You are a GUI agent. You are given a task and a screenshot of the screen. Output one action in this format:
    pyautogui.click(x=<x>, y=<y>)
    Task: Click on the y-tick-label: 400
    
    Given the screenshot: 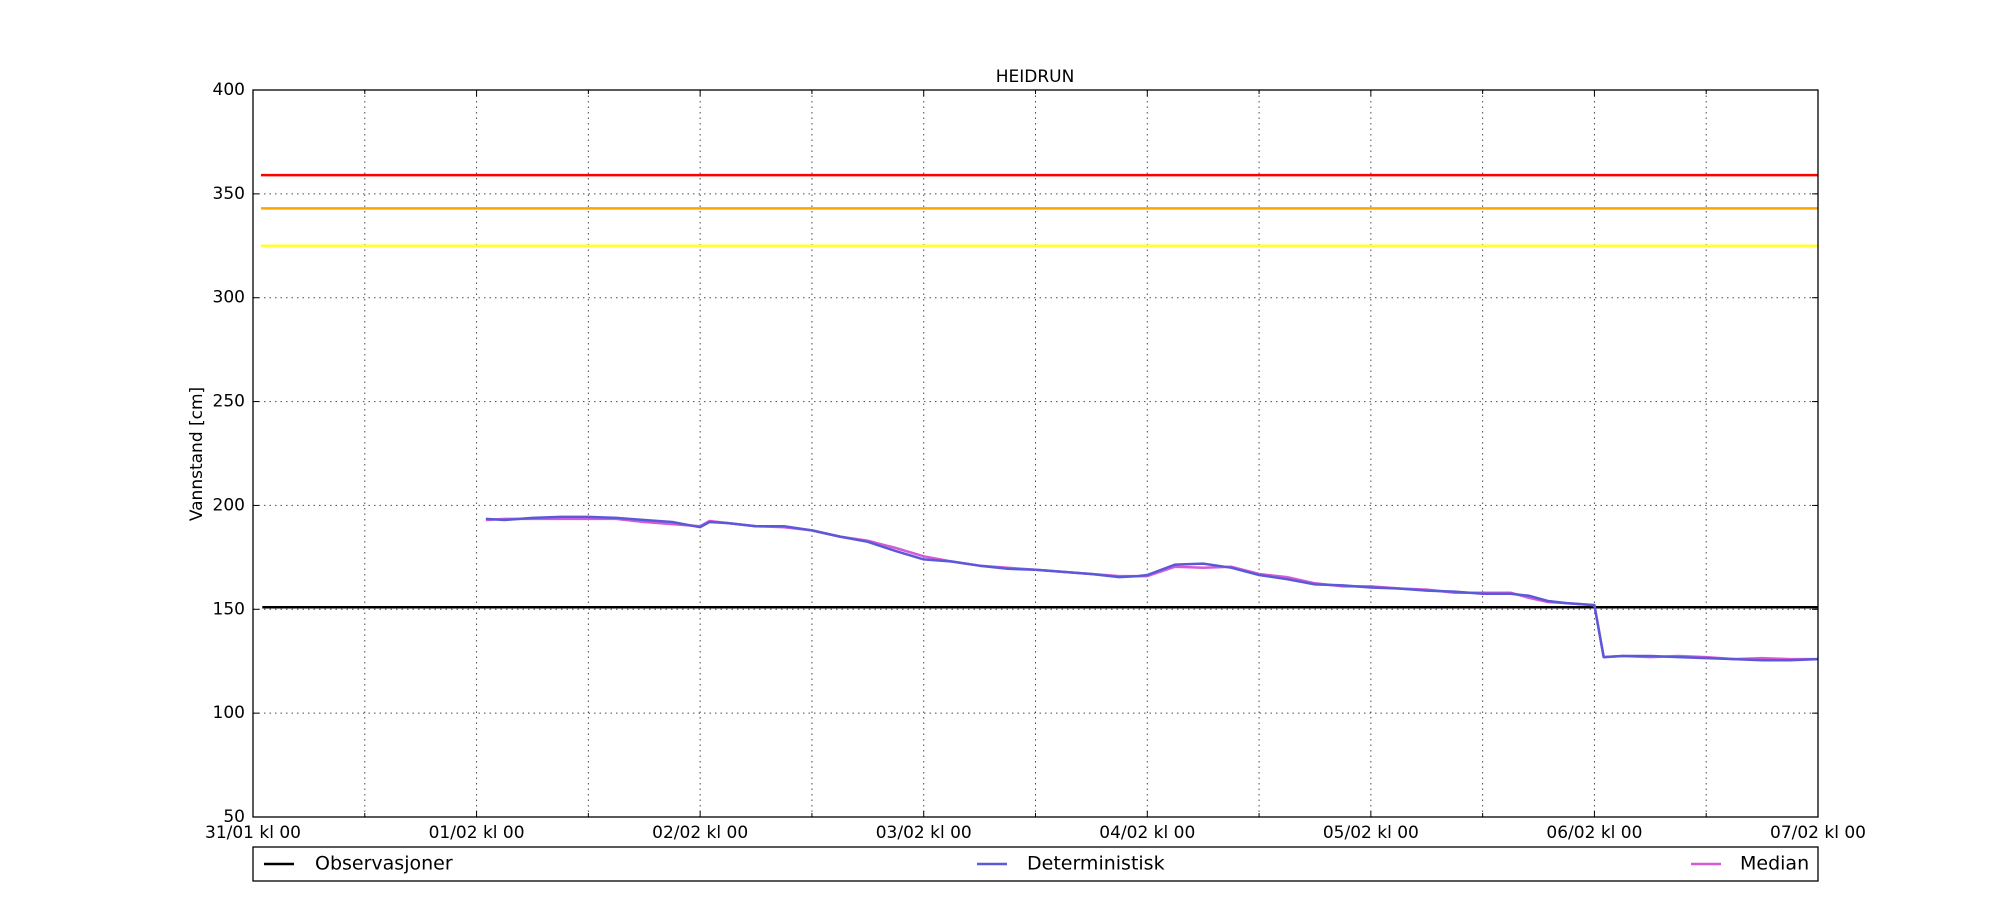 What is the action you would take?
    pyautogui.click(x=229, y=90)
    